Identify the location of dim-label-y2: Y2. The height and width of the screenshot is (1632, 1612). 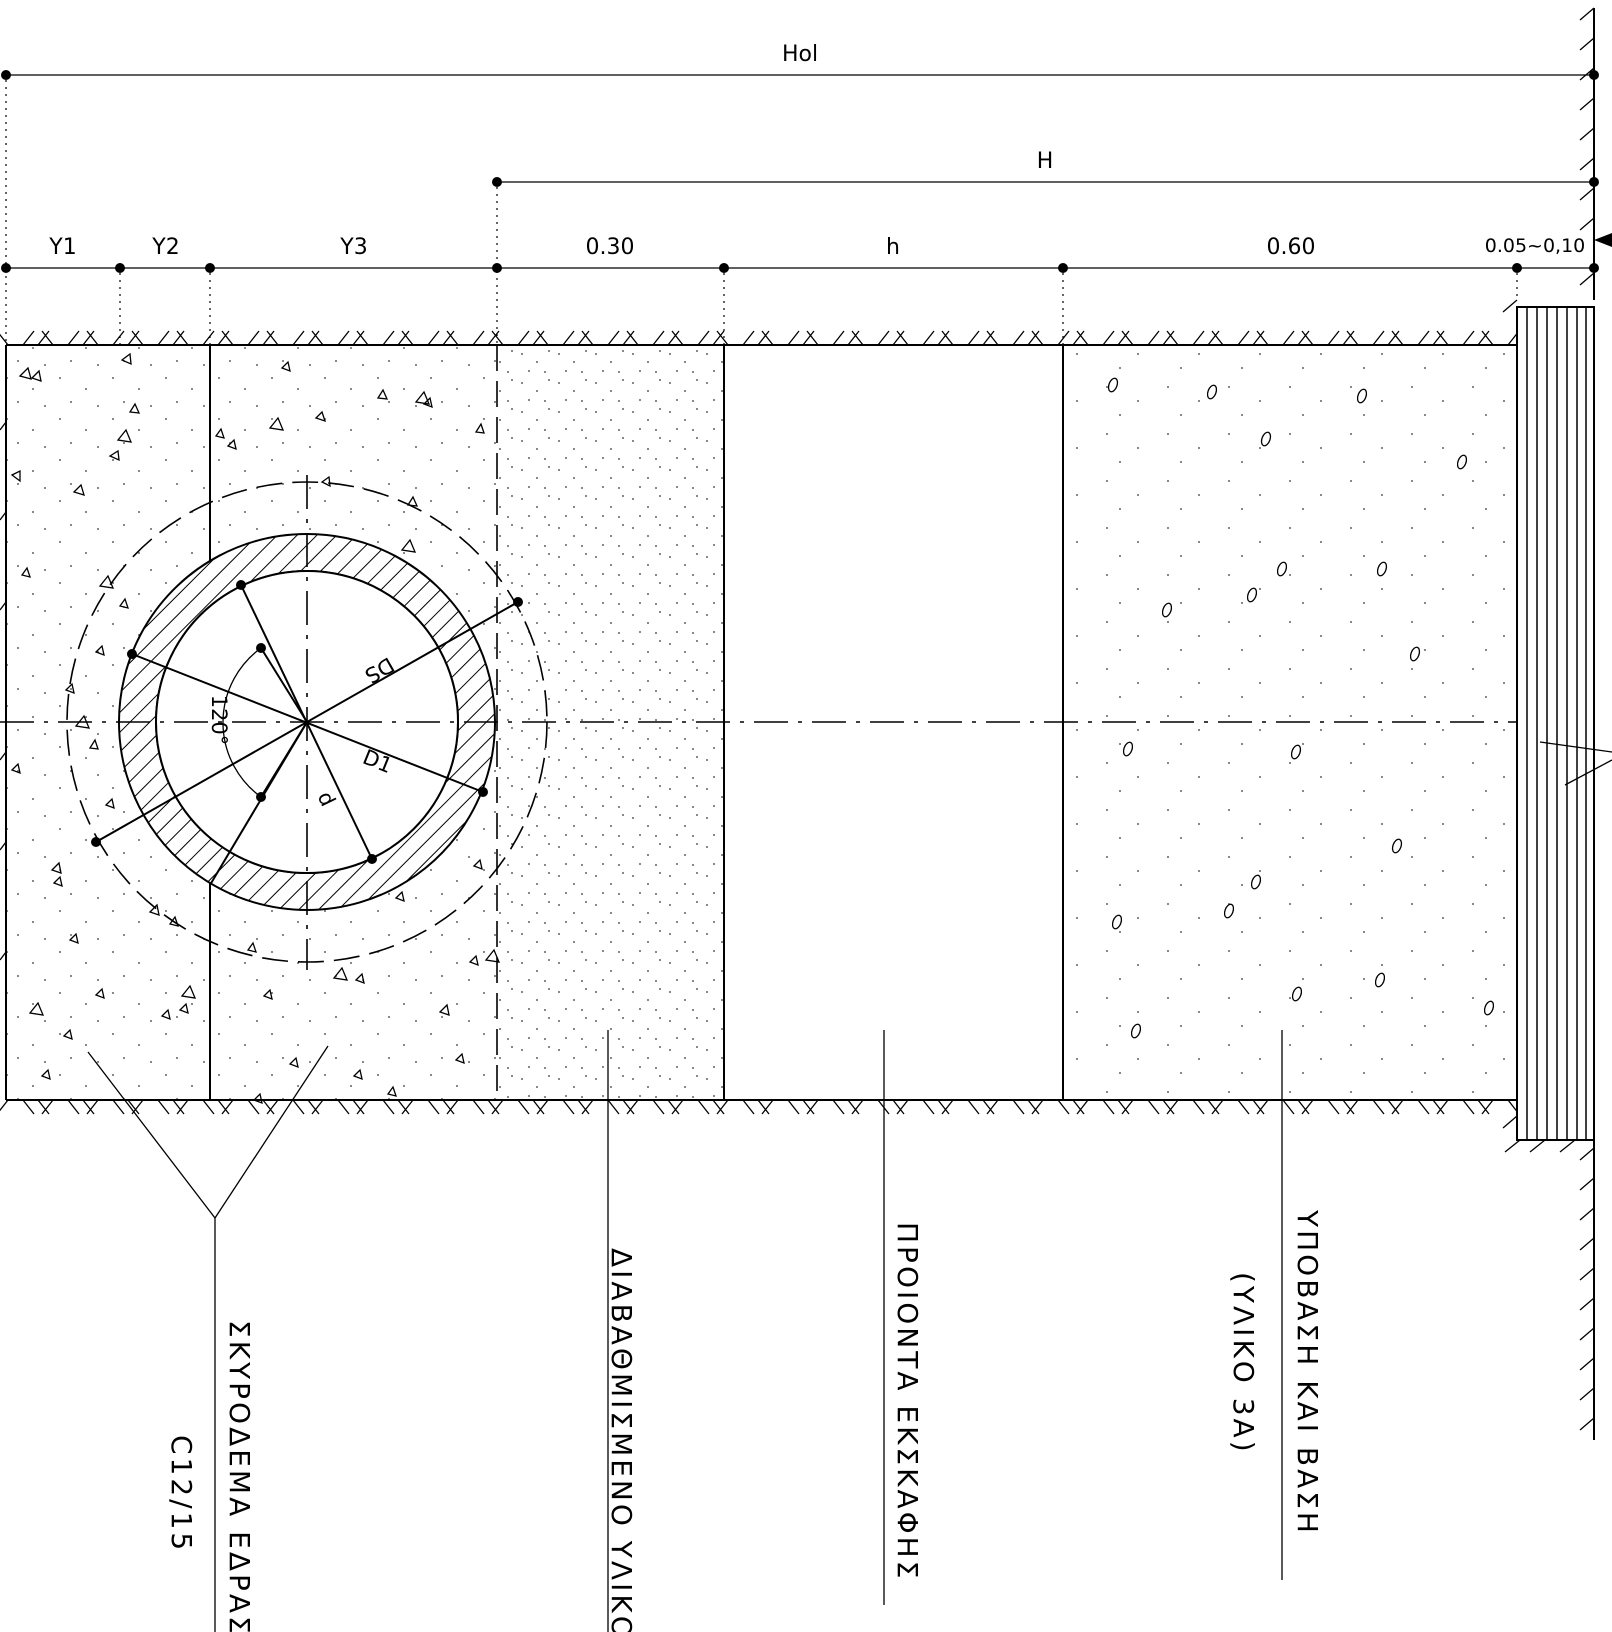
(165, 247).